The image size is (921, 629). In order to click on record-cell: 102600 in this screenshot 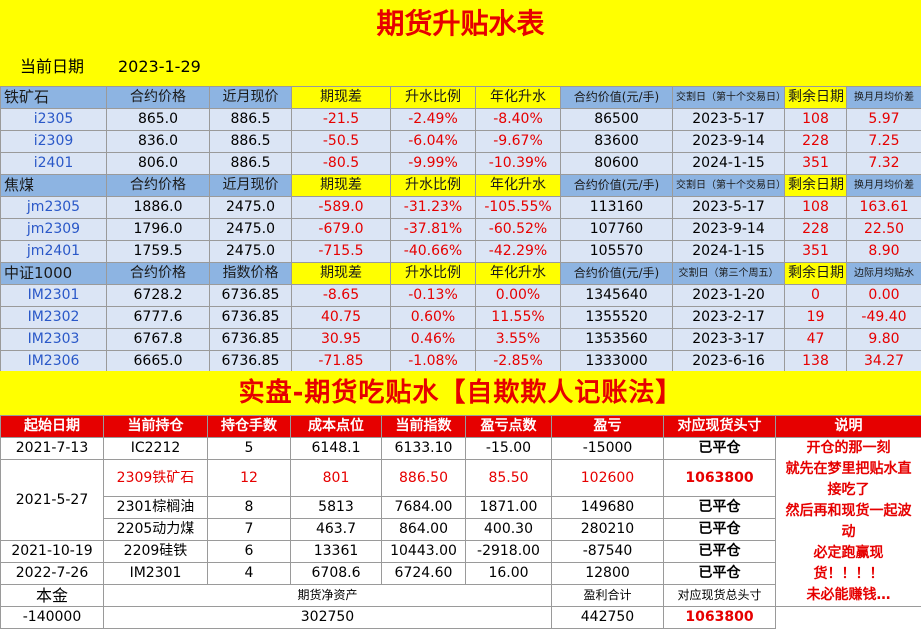, I will do `click(608, 478)`.